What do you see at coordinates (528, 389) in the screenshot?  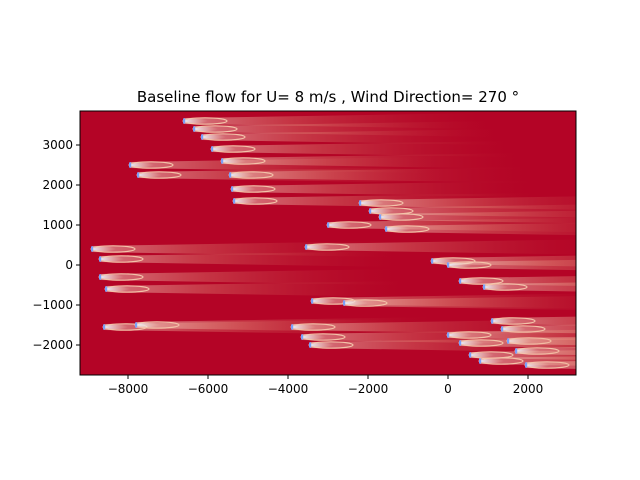 I see `x-tick-label: 2000` at bounding box center [528, 389].